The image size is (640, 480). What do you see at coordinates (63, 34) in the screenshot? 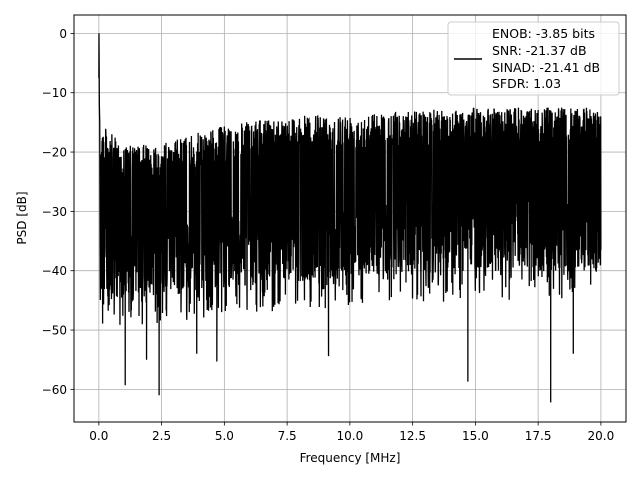
I see `y-tick-label: 0` at bounding box center [63, 34].